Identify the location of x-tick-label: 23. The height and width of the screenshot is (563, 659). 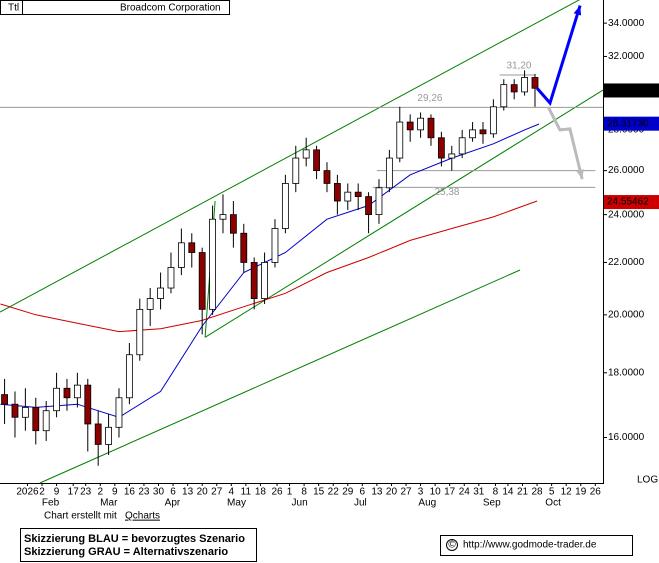
(86, 492).